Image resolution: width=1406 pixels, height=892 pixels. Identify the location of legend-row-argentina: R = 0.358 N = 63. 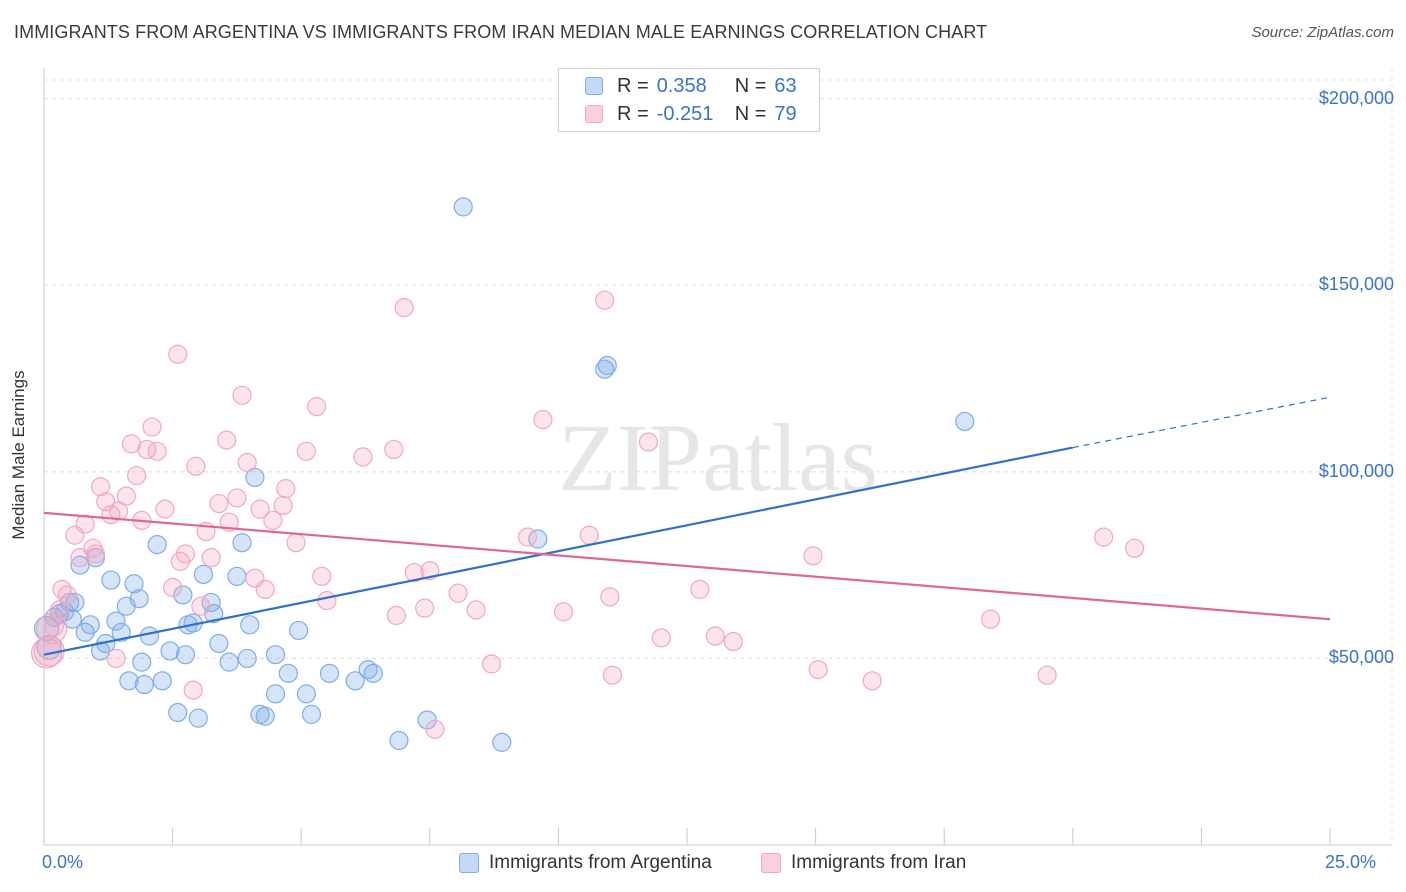
(691, 86).